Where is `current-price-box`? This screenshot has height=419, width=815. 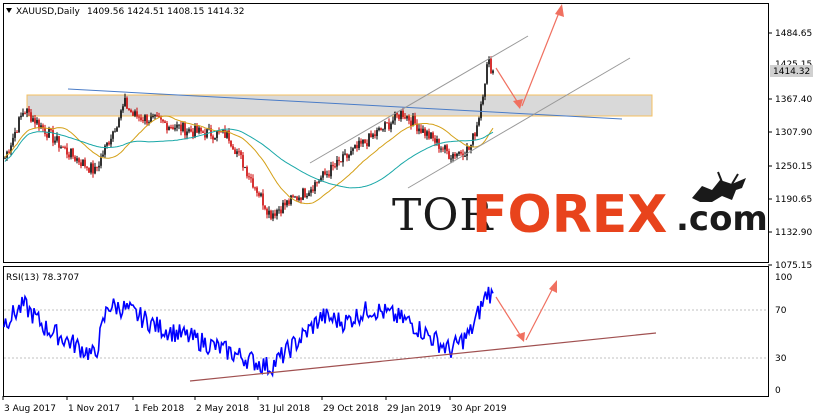
current-price-box is located at coordinates (791, 71).